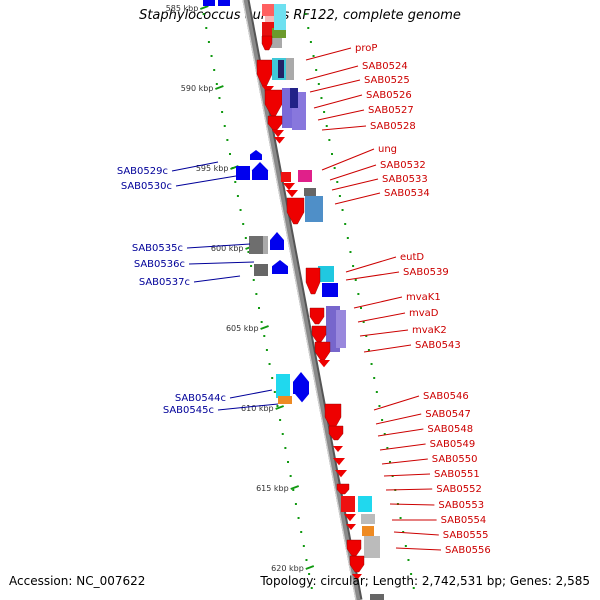 The image size is (600, 600). I want to click on forward-gene-label: SAB0550, so click(455, 459).